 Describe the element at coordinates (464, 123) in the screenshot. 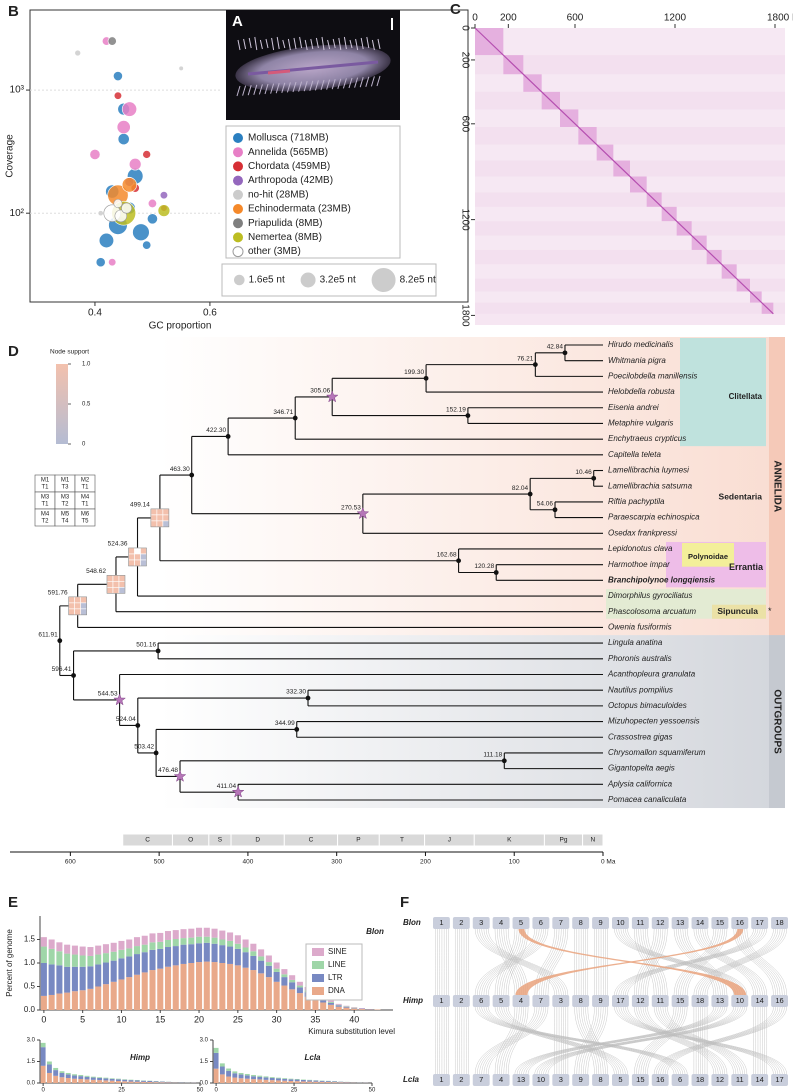

I see `y-tick-label: 600` at that location.